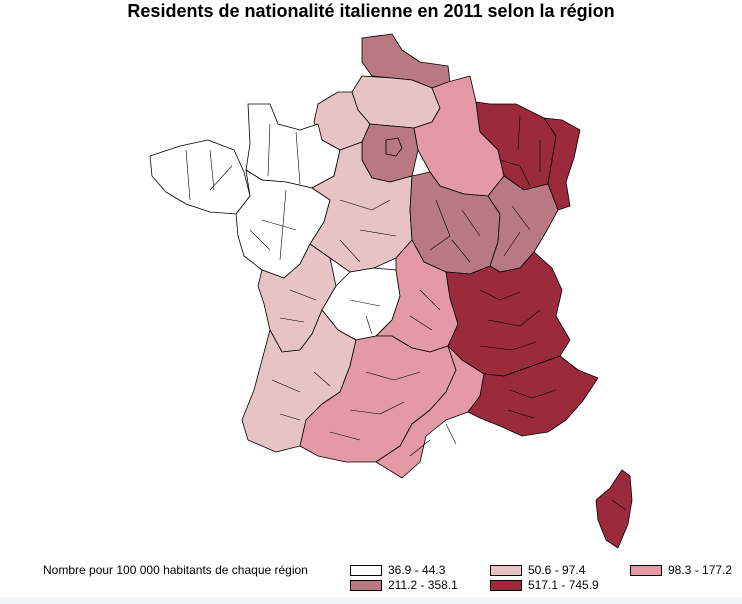  Describe the element at coordinates (417, 570) in the screenshot. I see `legend-label-1: 36.9 - 44.3` at that location.